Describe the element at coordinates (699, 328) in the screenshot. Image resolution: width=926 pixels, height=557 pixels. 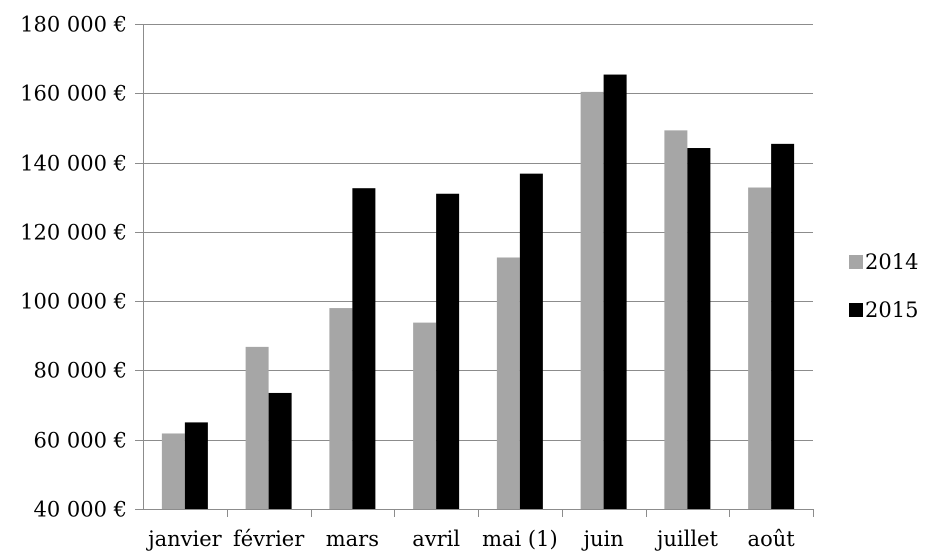
I see `bar-2015-juillet` at that location.